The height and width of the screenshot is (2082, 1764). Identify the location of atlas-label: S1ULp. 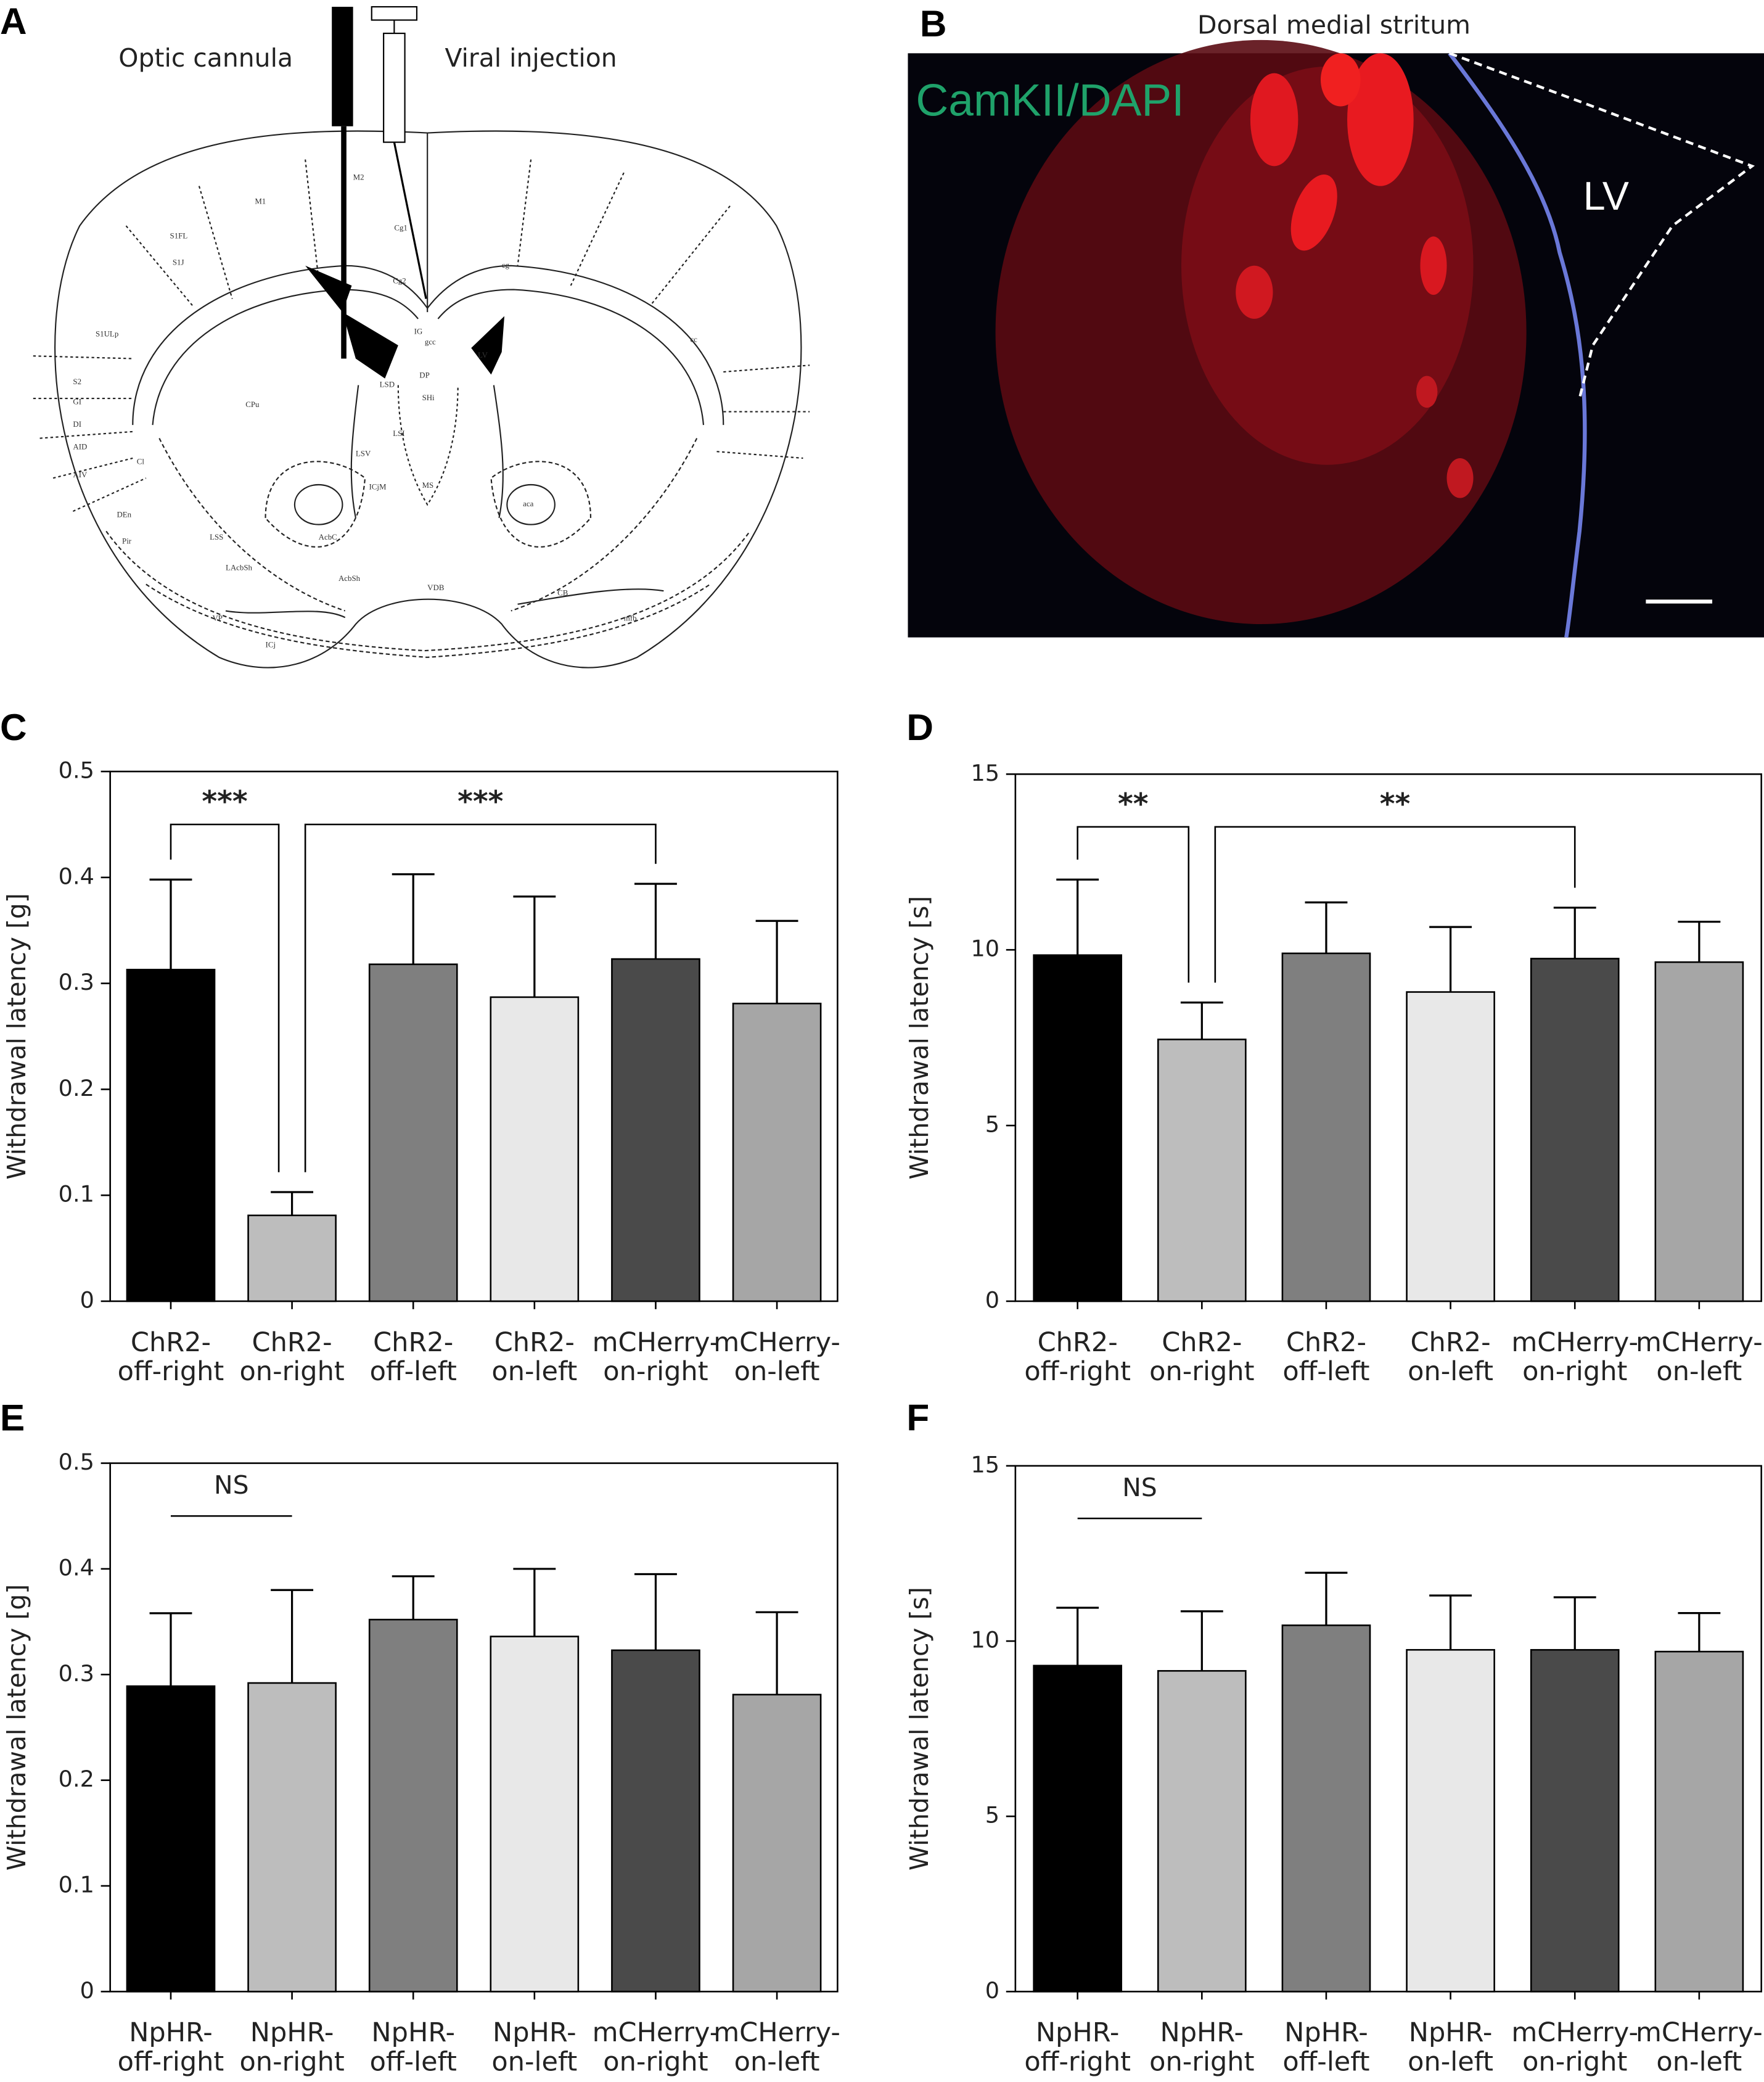
(107, 334).